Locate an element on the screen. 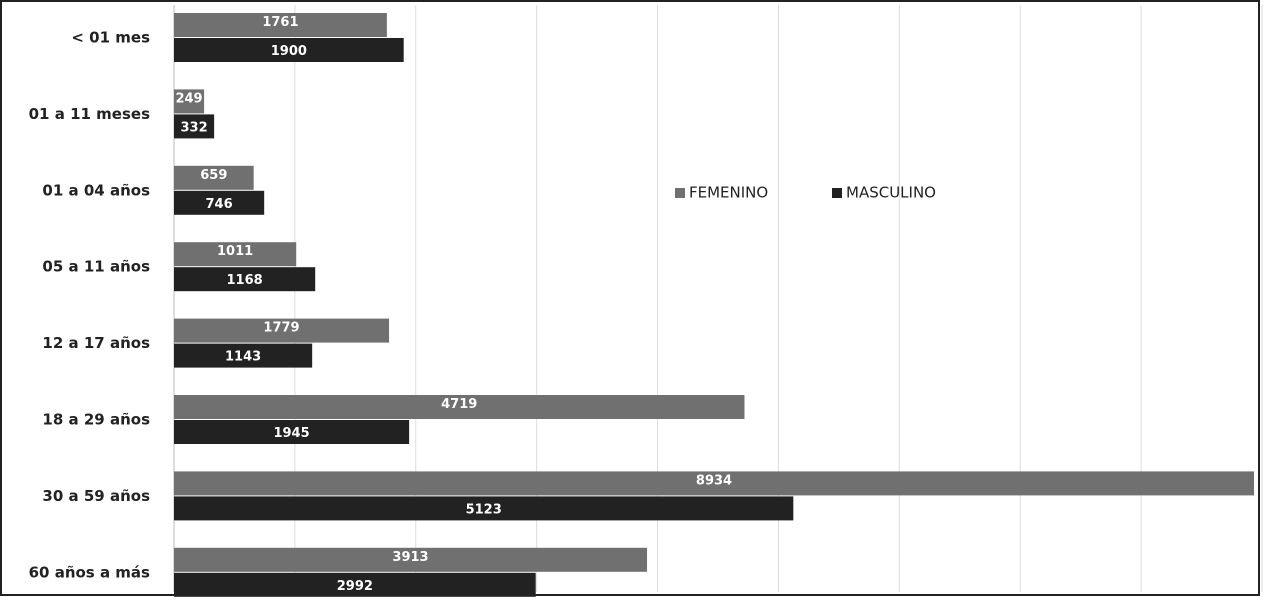 The width and height of the screenshot is (1264, 597). data-label: 2992 is located at coordinates (355, 586).